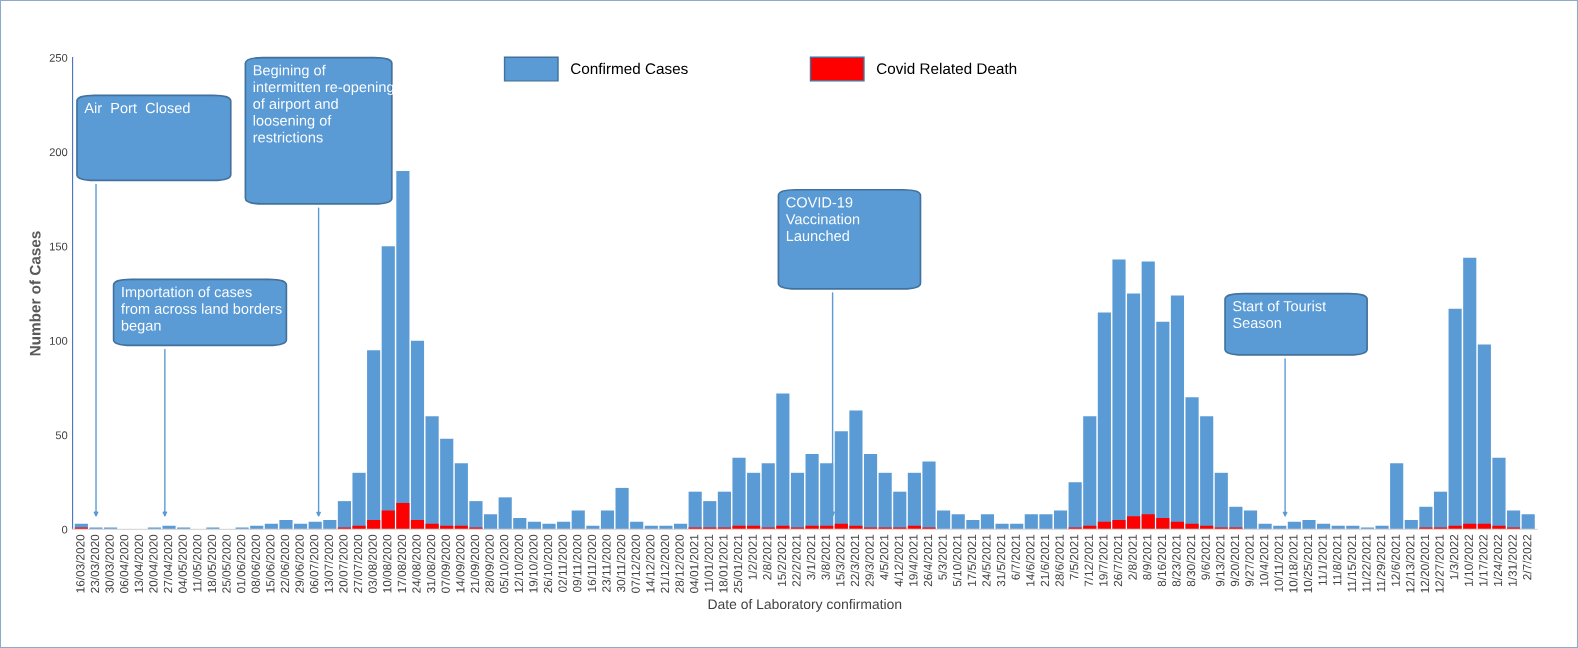 This screenshot has height=648, width=1578. What do you see at coordinates (1468, 560) in the screenshot?
I see `x-tick-label: 1/10/2022` at bounding box center [1468, 560].